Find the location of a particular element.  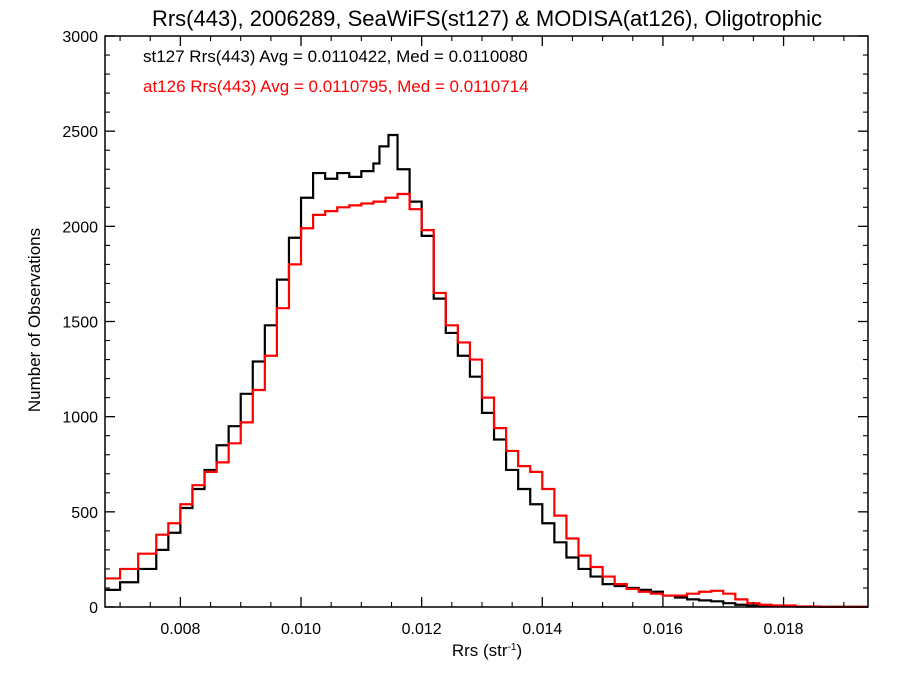

x-axis-label-superscript: -1 is located at coordinates (512, 647).